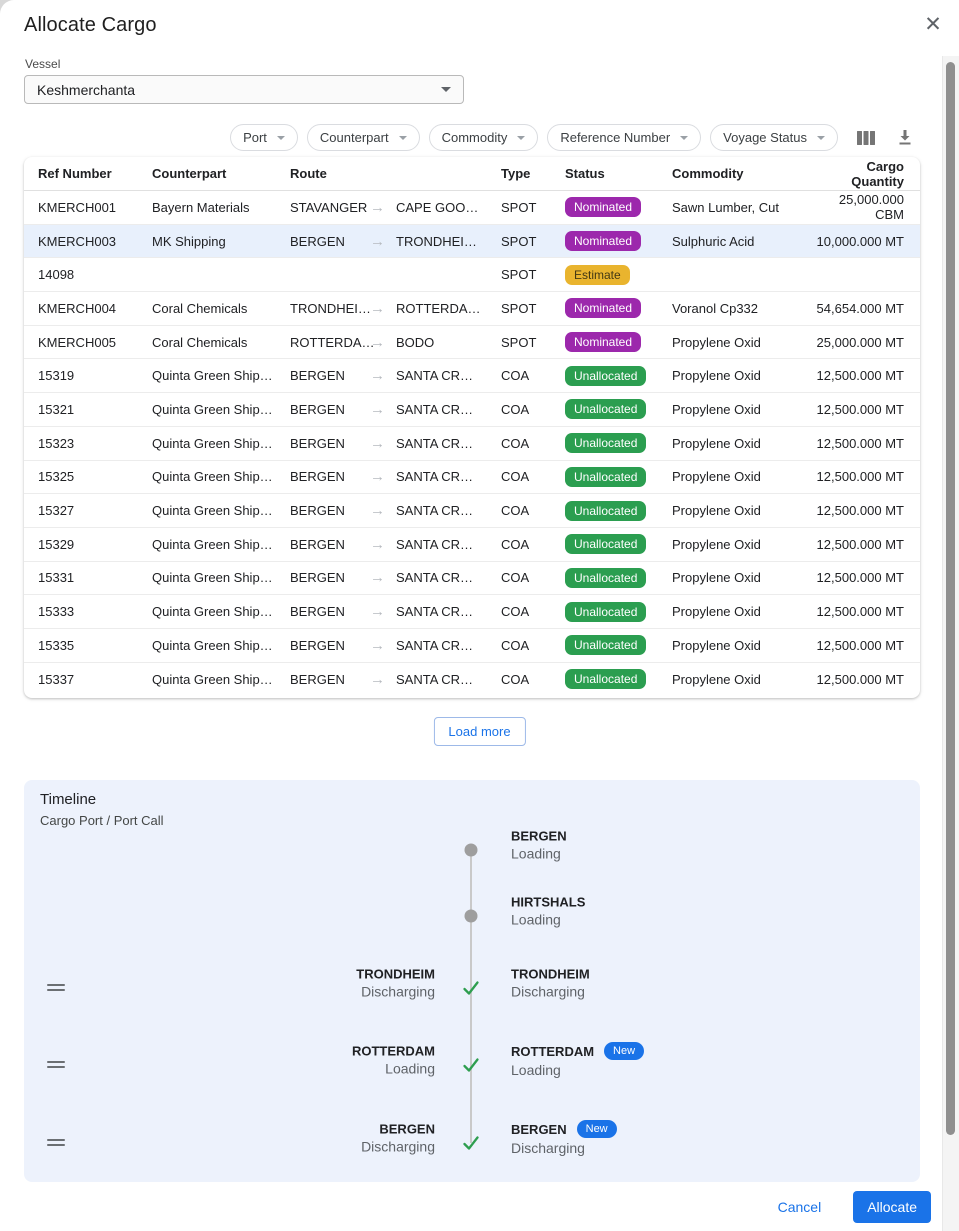 The height and width of the screenshot is (1231, 959). Describe the element at coordinates (774, 137) in the screenshot. I see `filter-chip-voyage-status: Voyage Status` at that location.